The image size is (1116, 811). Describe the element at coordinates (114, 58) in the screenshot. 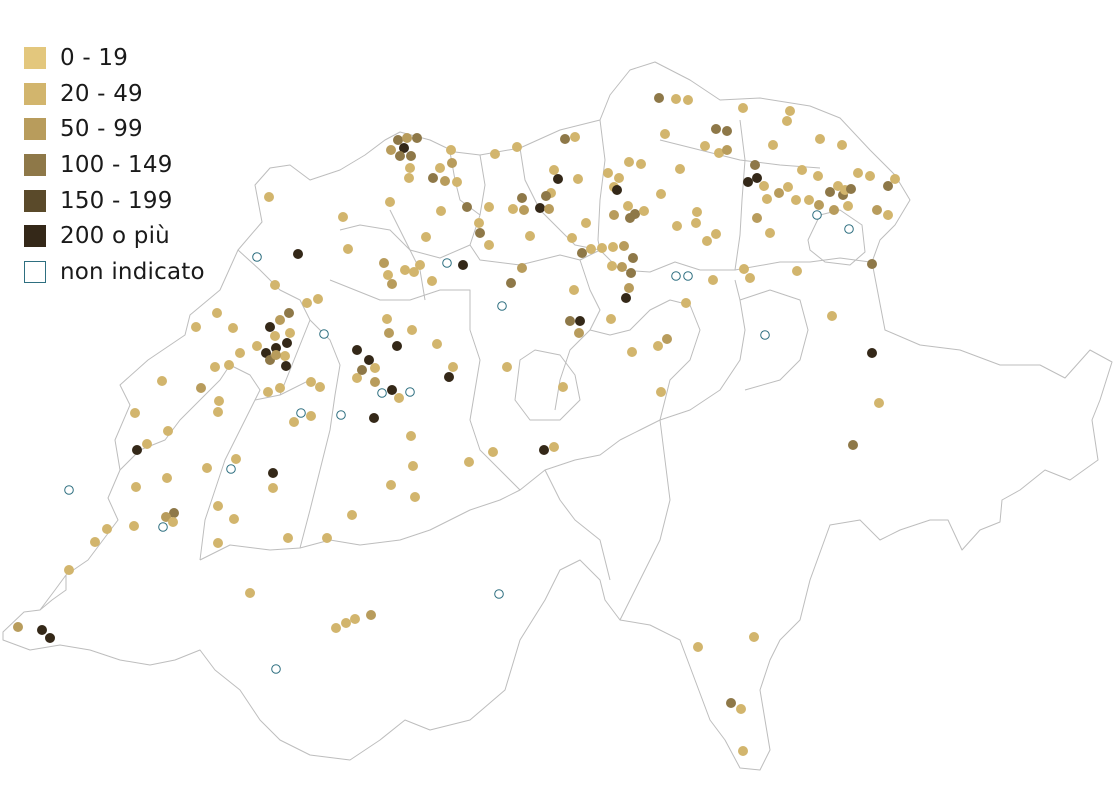

I see `legend-item-0-19: 0 - 19` at that location.